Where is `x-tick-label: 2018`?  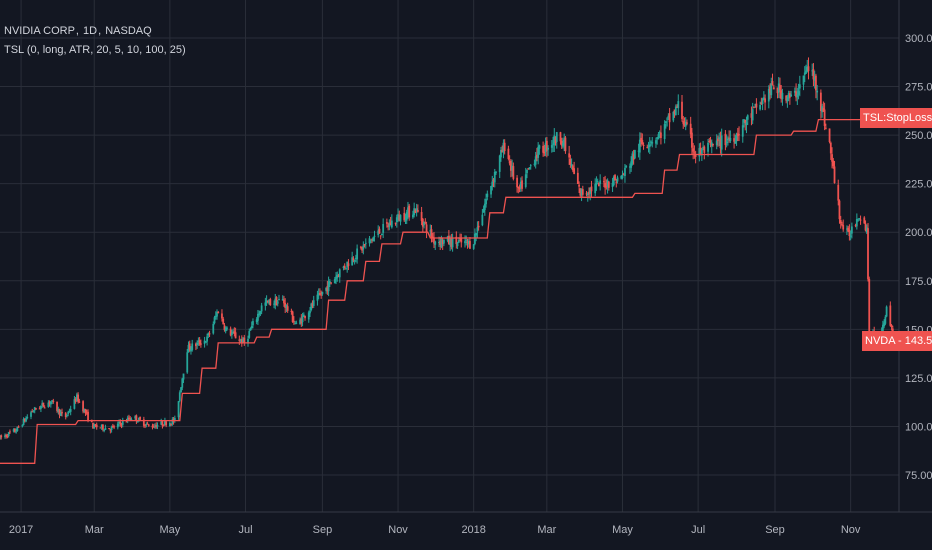 x-tick-label: 2018 is located at coordinates (473, 530).